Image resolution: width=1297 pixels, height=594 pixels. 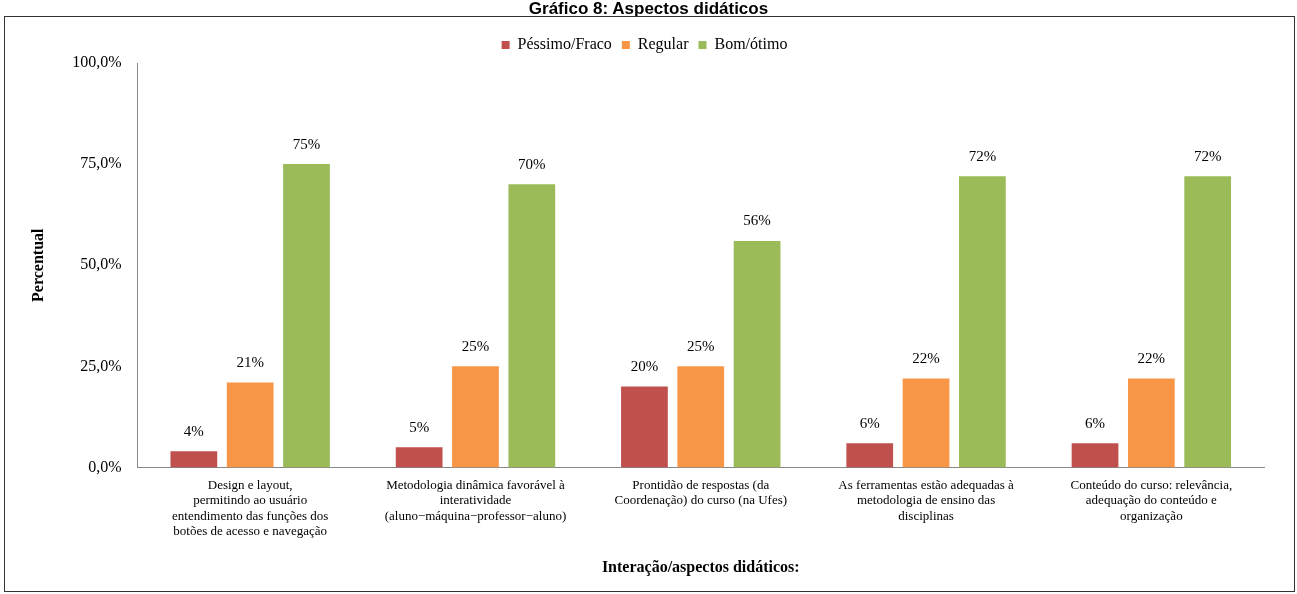 I want to click on data-label: 56%, so click(x=757, y=220).